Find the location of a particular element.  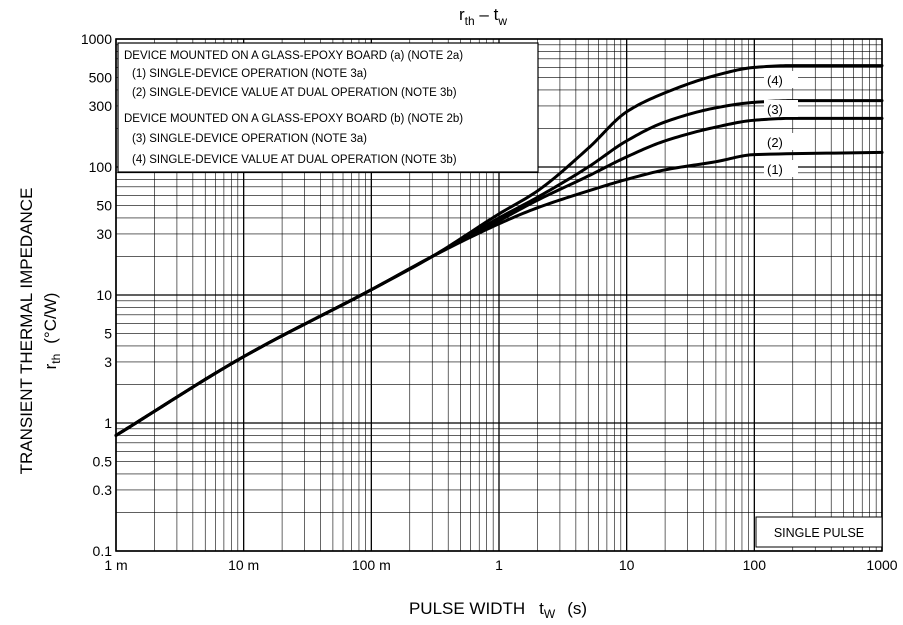

single-pulse-box is located at coordinates (819, 532).